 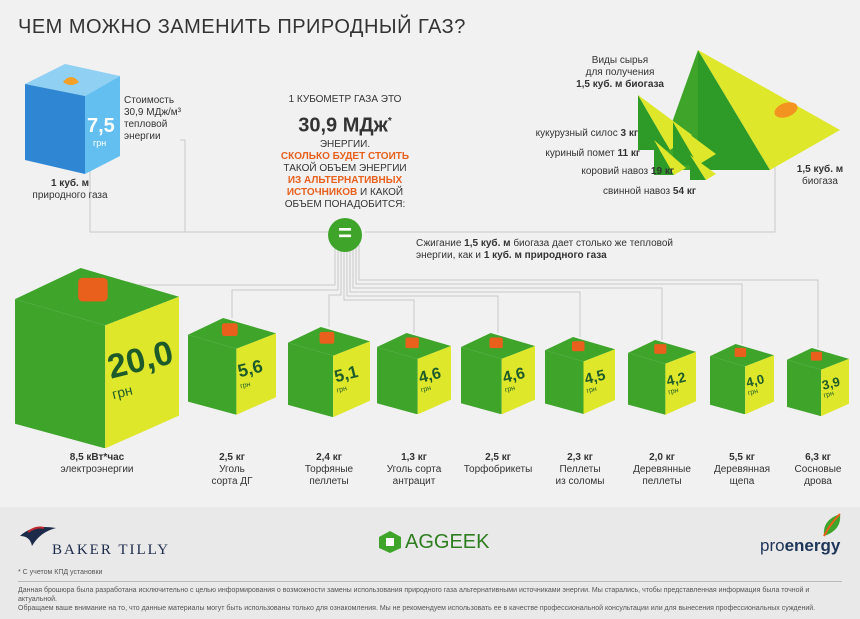 What do you see at coordinates (450, 255) in the screenshot?
I see `biogas-note: энергии, как и` at bounding box center [450, 255].